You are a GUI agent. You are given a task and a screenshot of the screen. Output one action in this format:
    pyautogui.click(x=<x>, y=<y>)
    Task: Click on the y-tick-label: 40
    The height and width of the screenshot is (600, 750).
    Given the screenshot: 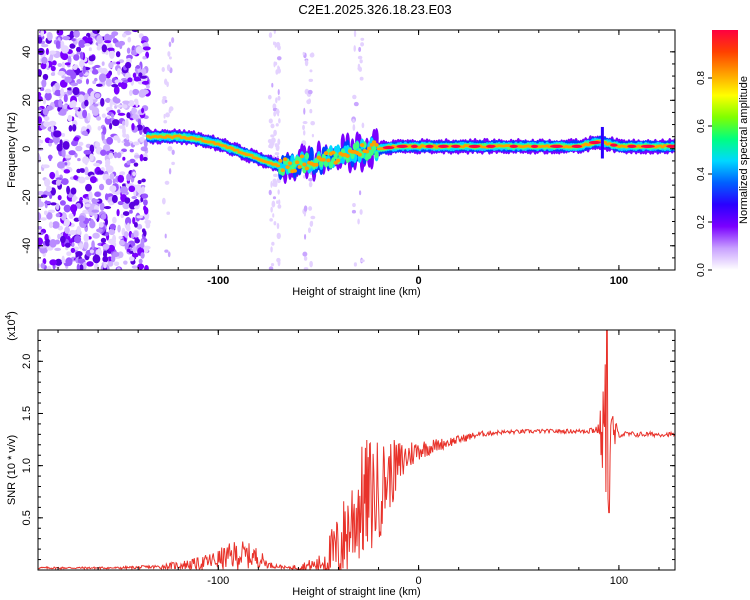 What is the action you would take?
    pyautogui.click(x=27, y=52)
    